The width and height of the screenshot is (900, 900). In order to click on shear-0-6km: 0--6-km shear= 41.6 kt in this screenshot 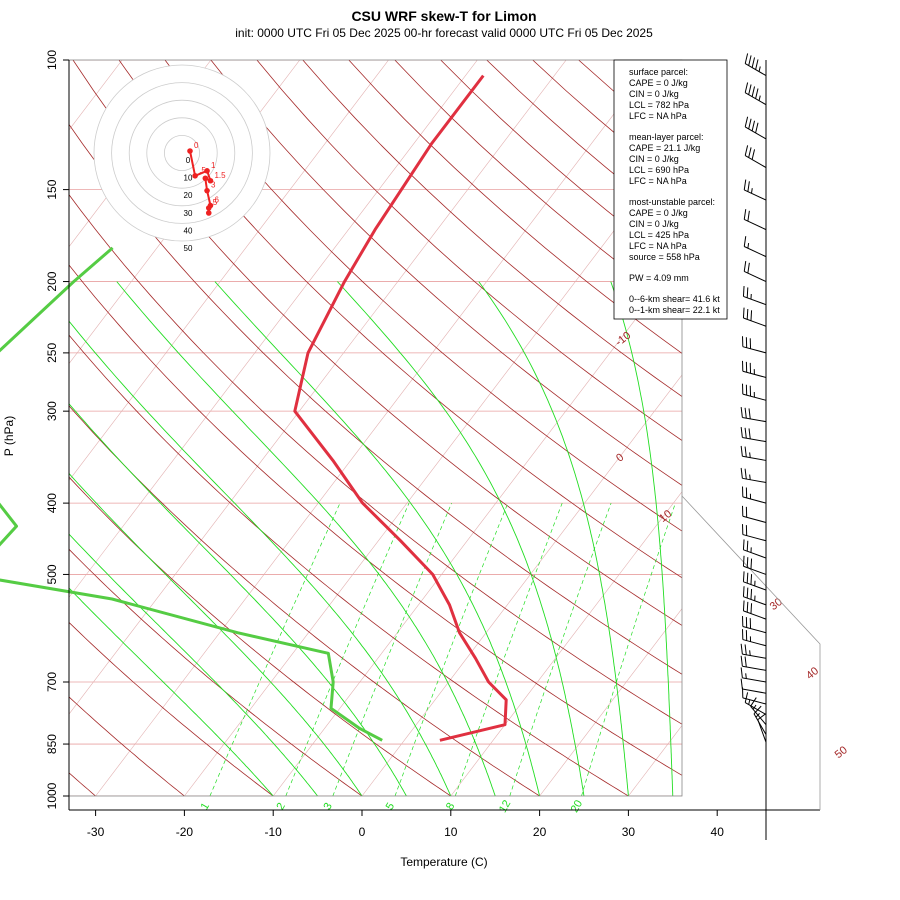, I will do `click(674, 299)`.